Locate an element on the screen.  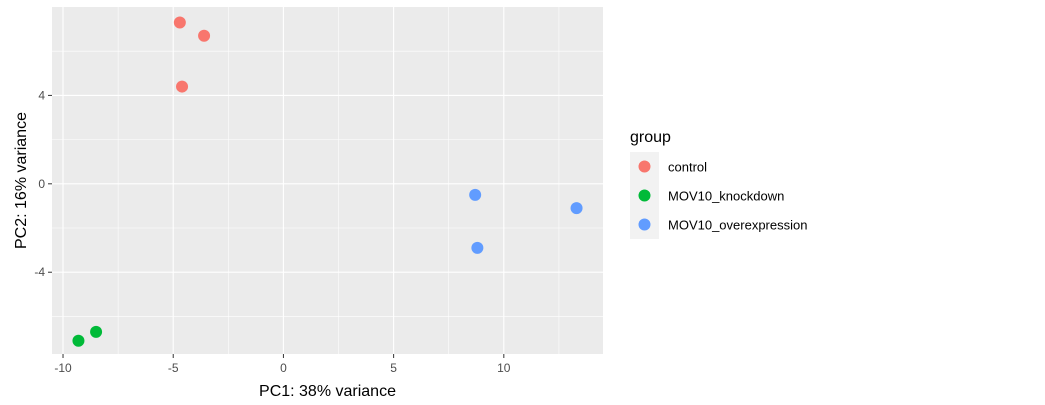
legend-swatch-control is located at coordinates (644, 166).